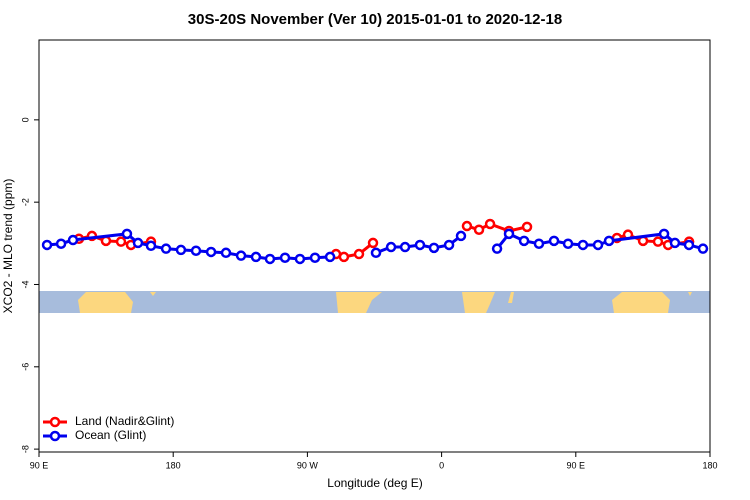 This screenshot has height=500, width=750. What do you see at coordinates (441, 465) in the screenshot?
I see `x-tick-label: 0` at bounding box center [441, 465].